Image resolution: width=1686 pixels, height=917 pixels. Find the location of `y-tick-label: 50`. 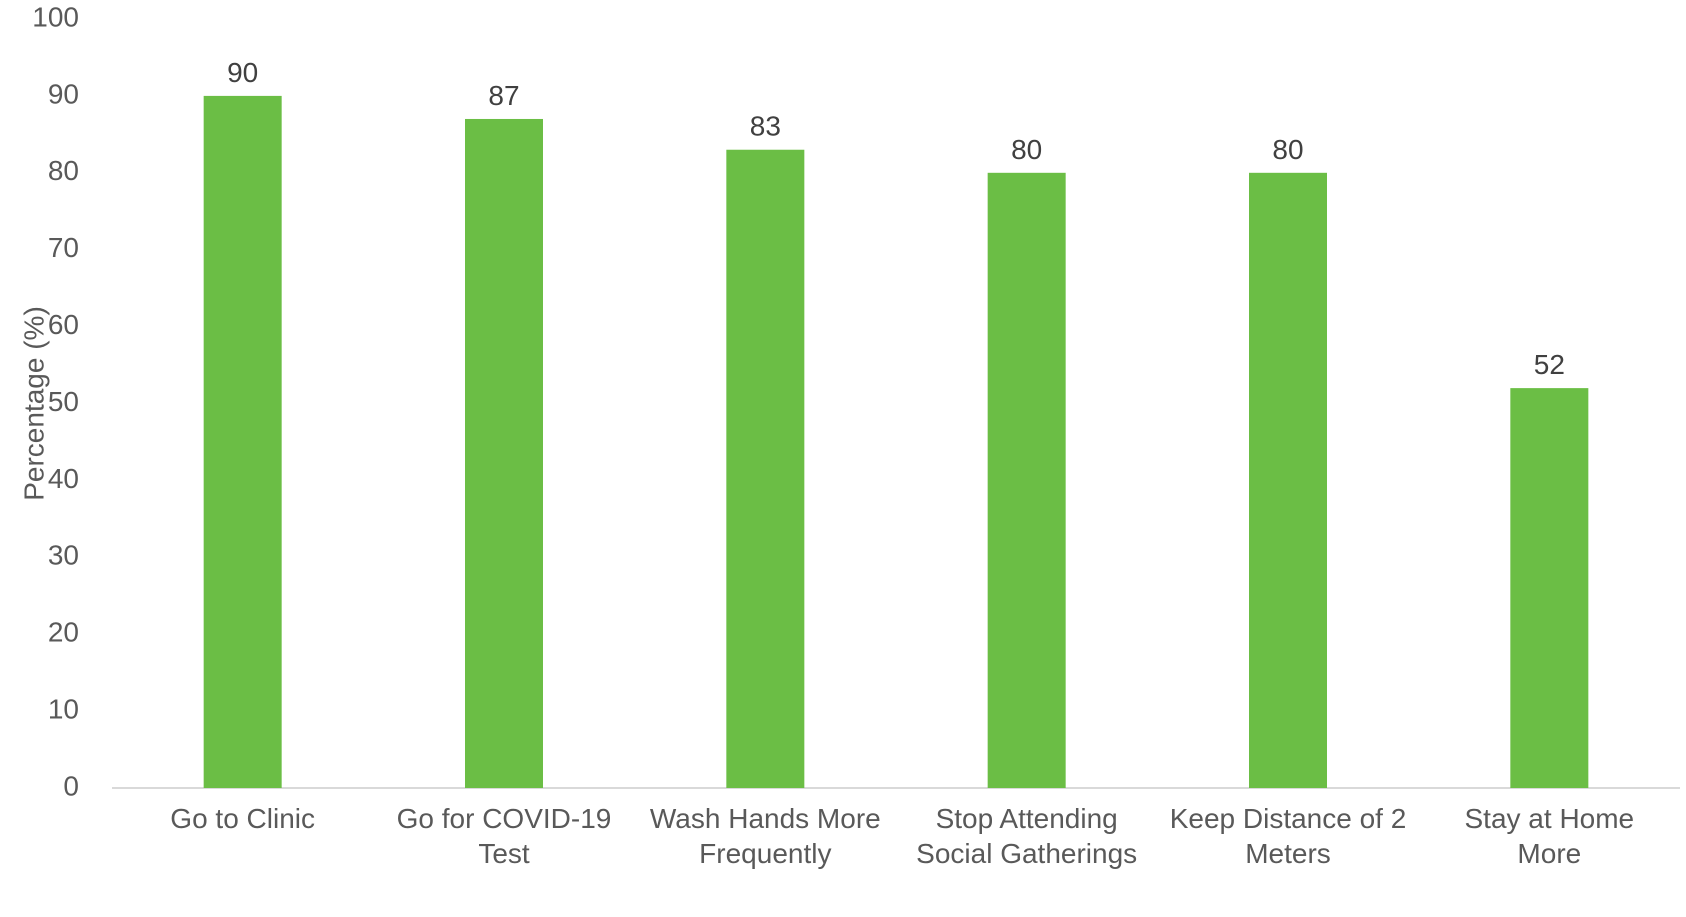

y-tick-label: 50 is located at coordinates (63, 401).